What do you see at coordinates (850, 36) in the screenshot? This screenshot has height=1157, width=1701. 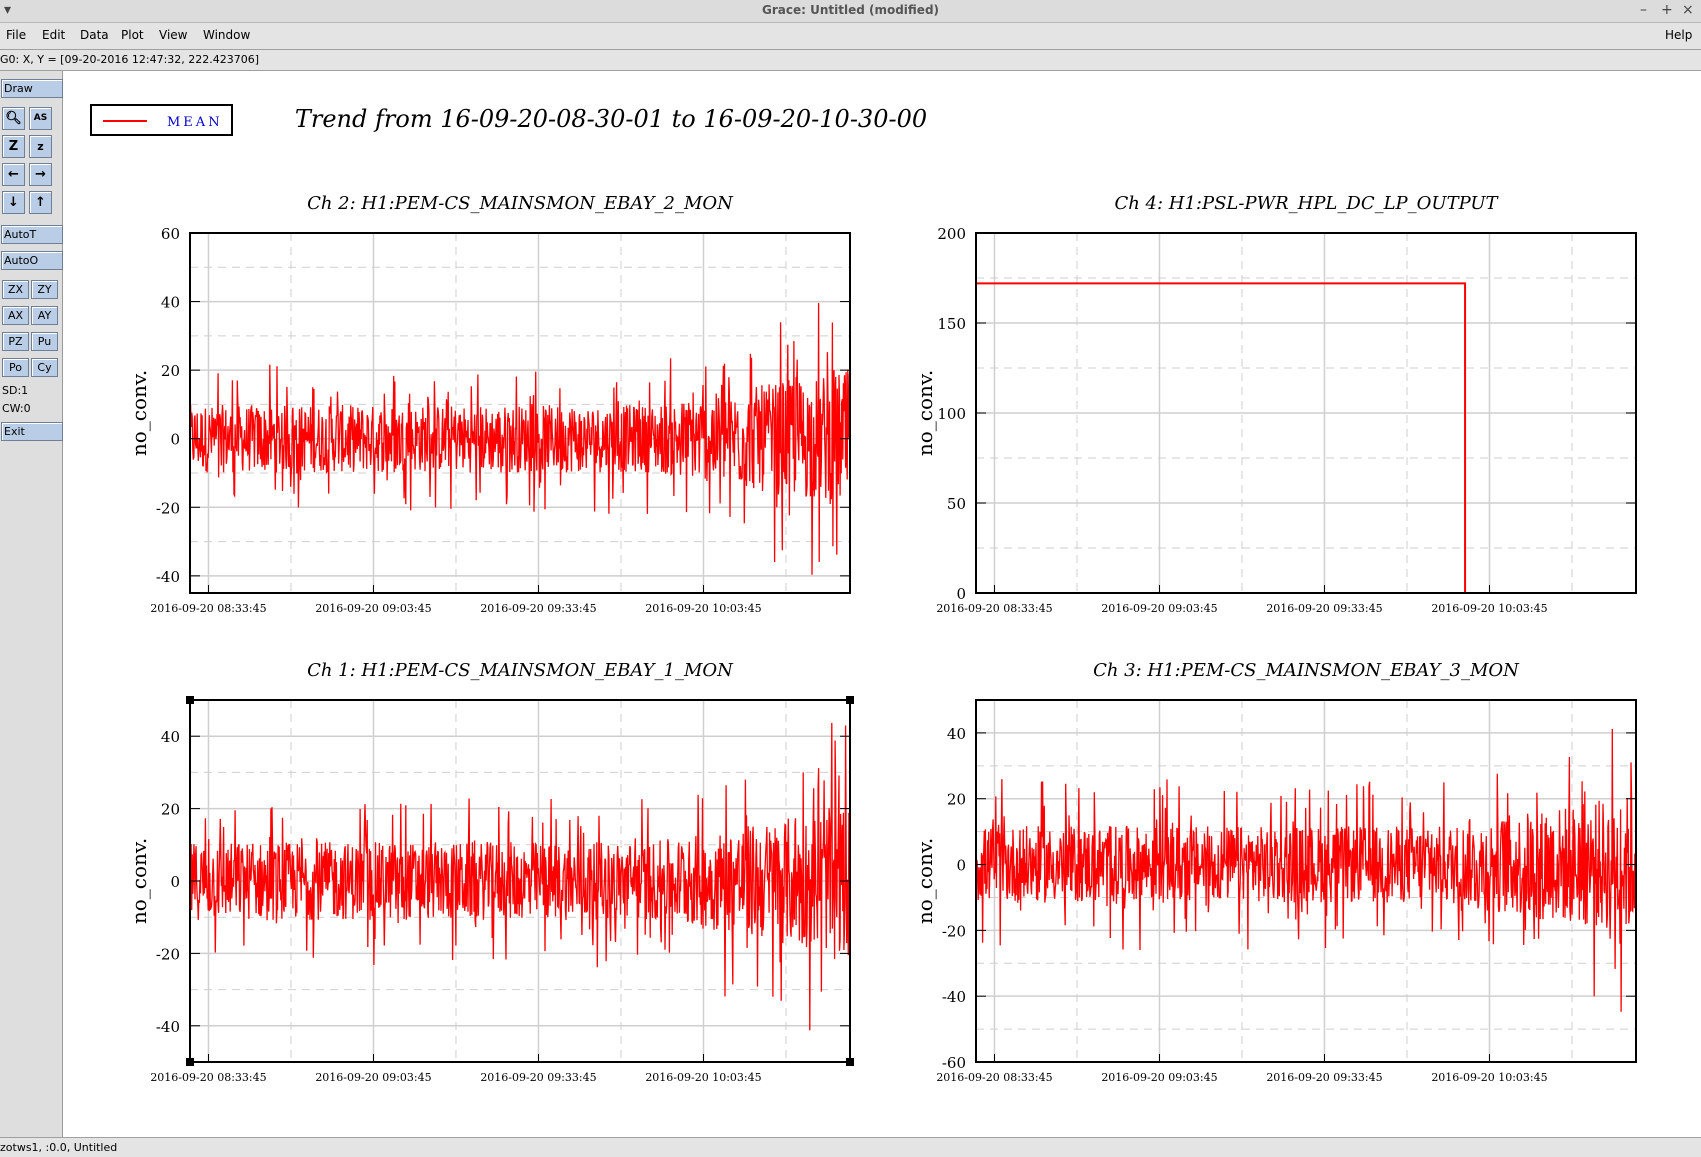 I see `menubar: File Edit Data Plot View Window Help` at bounding box center [850, 36].